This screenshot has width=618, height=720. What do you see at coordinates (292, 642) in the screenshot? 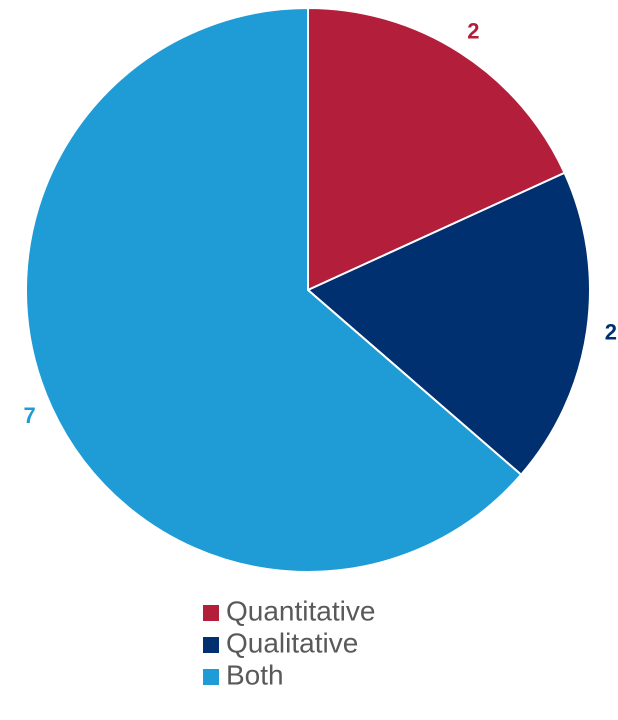
I see `legend-label: Qualitative` at bounding box center [292, 642].